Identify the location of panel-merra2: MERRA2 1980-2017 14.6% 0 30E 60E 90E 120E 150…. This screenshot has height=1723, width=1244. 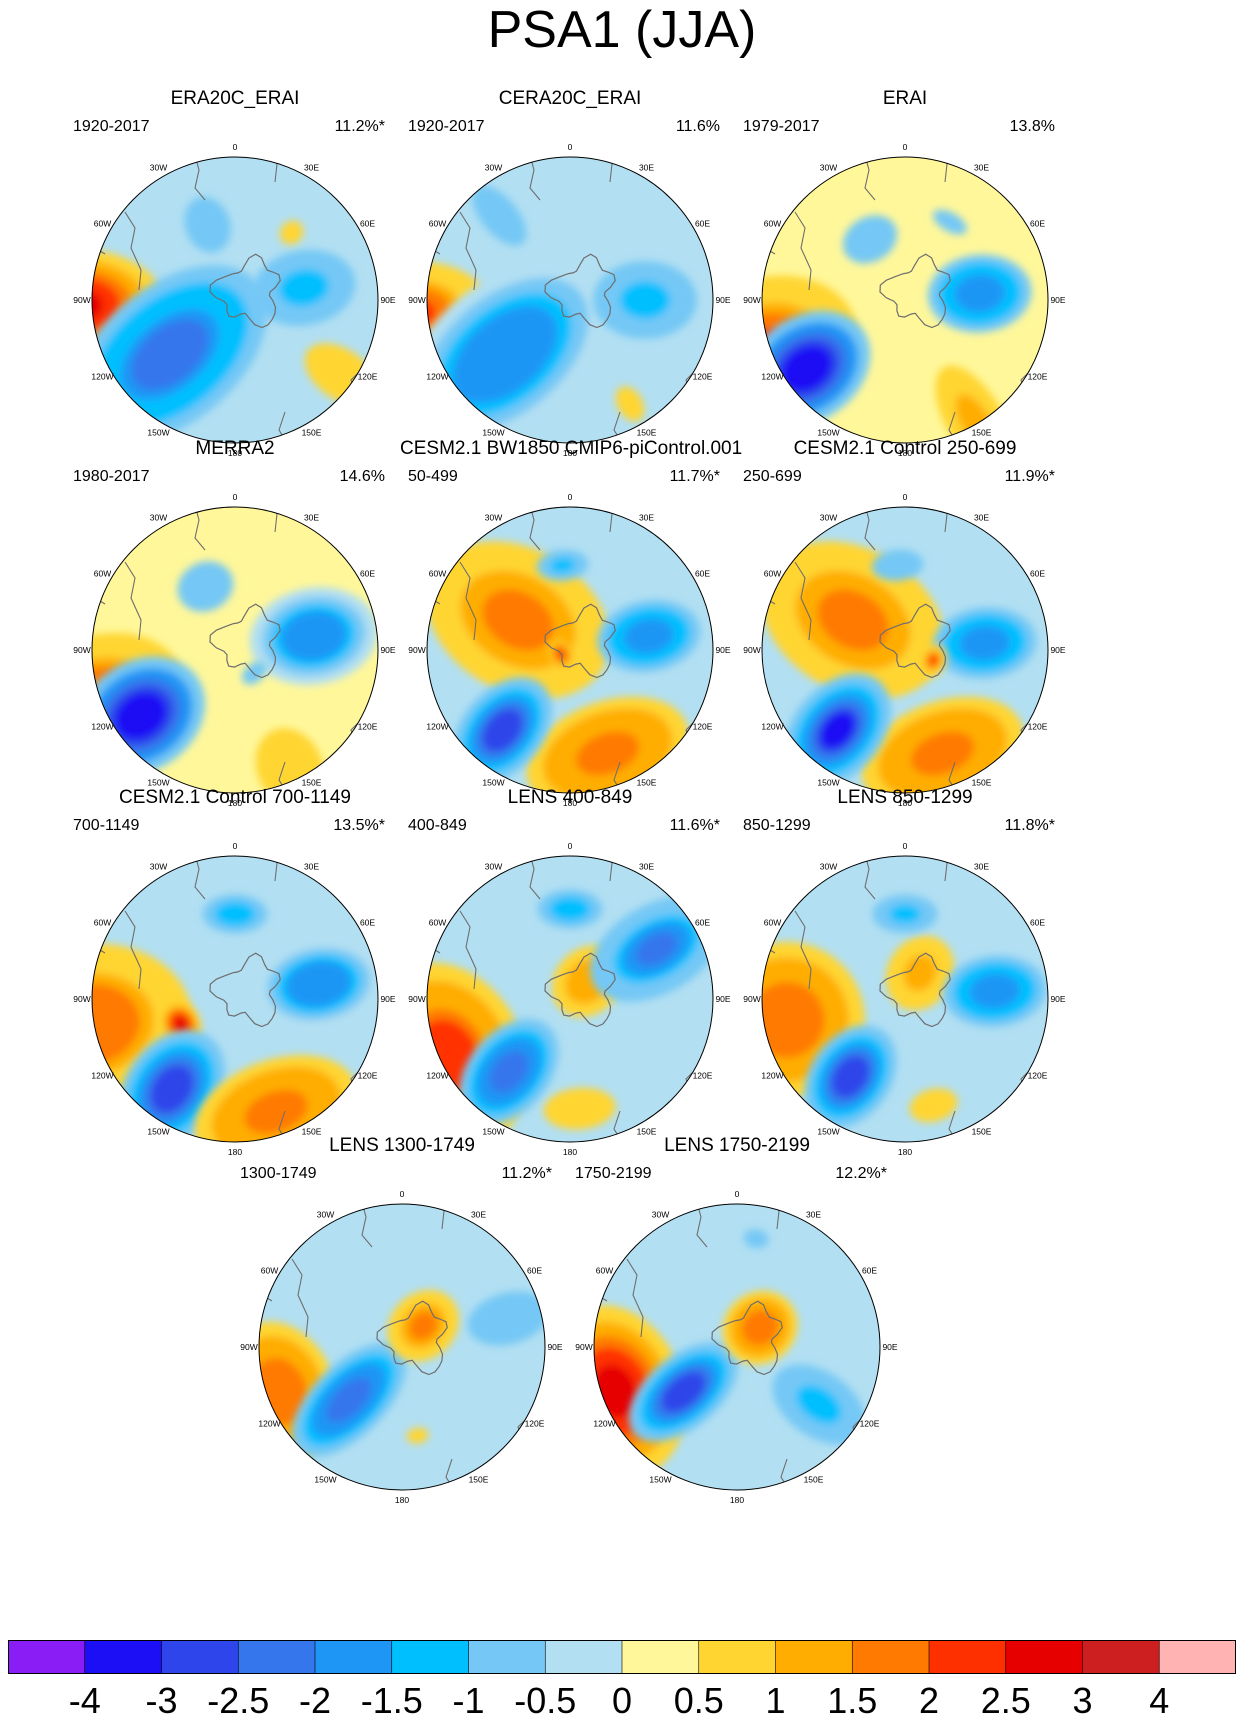
(235, 628).